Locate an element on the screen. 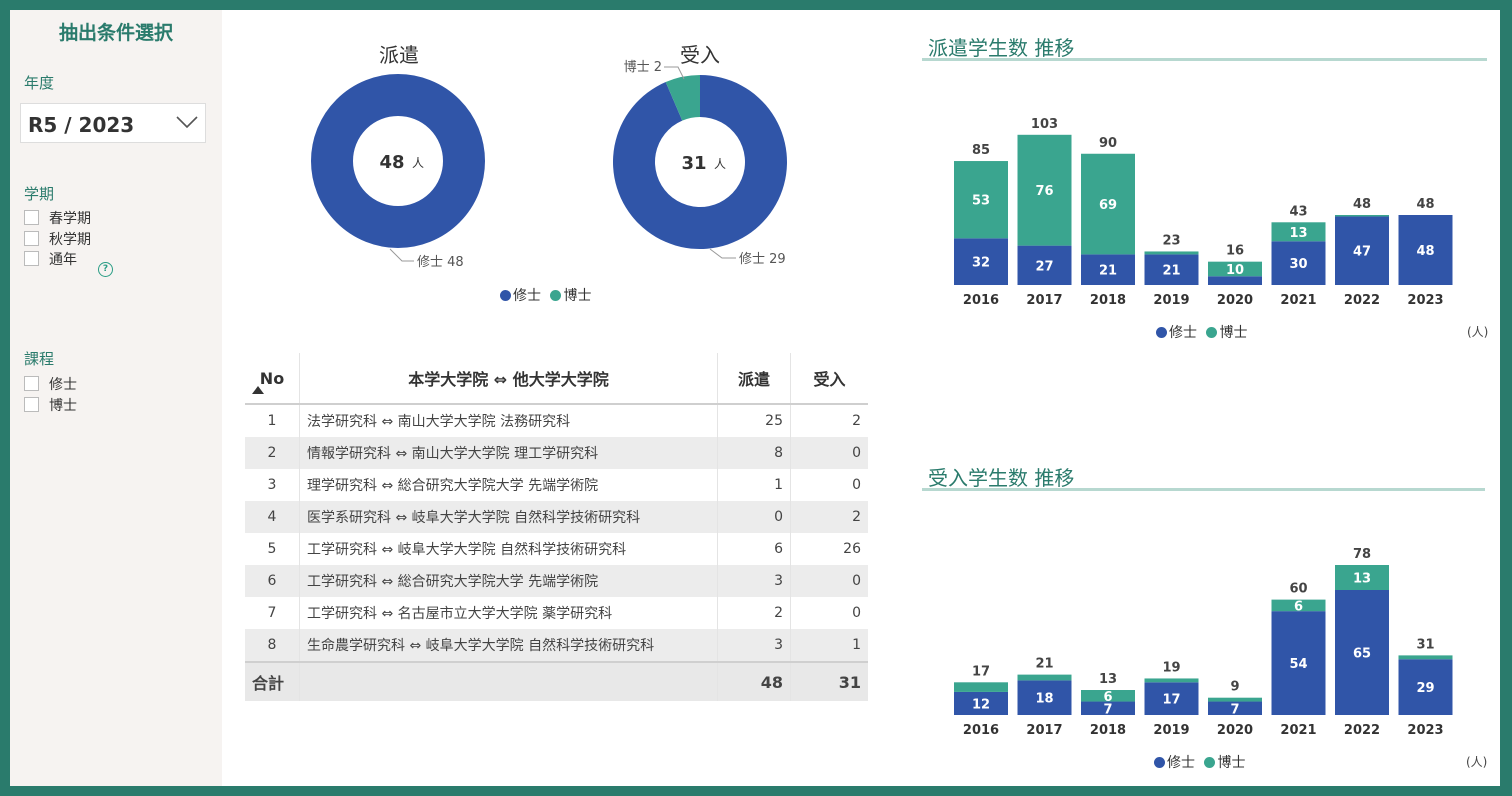 This screenshot has height=796, width=1512. donut-recv-title: 受入 is located at coordinates (700, 55).